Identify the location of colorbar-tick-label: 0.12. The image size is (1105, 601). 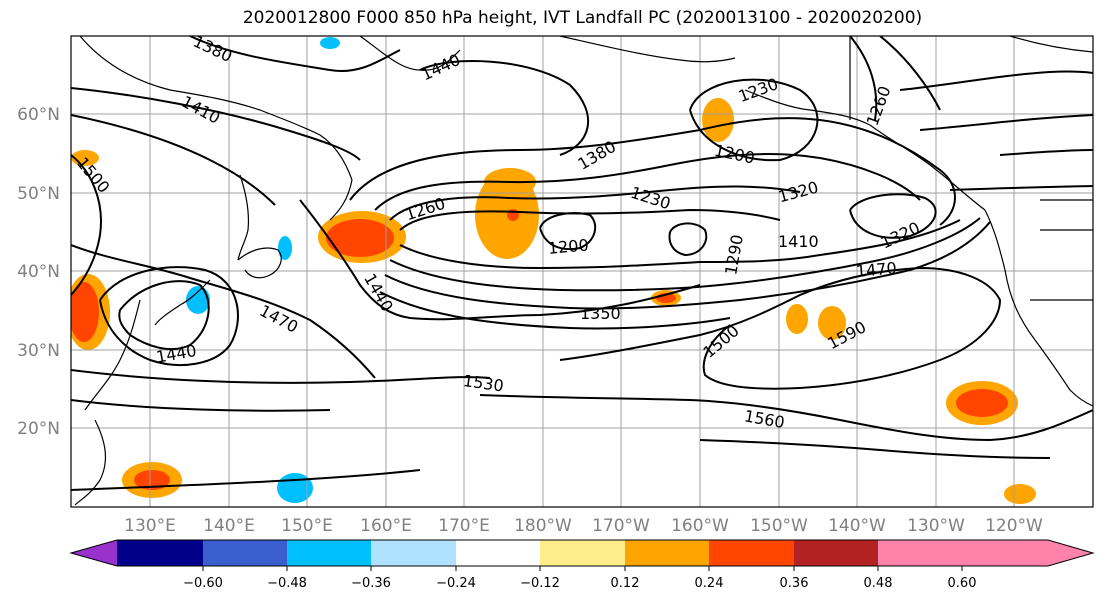
(625, 583).